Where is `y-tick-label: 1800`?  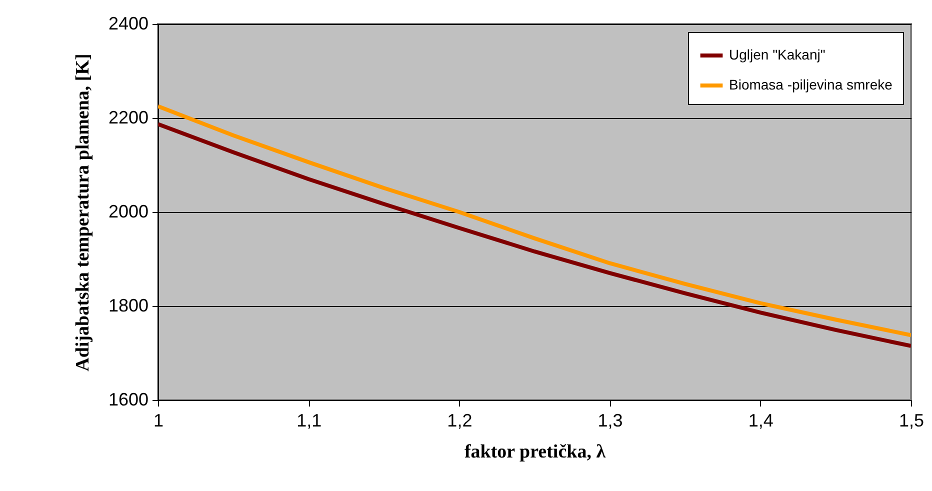
y-tick-label: 1800 is located at coordinates (128, 306).